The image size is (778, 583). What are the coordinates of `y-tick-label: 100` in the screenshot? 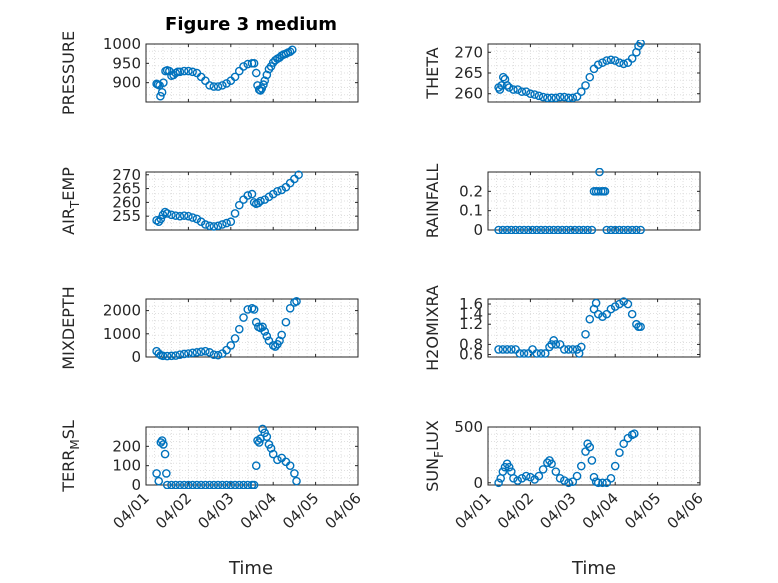 It's located at (126, 466).